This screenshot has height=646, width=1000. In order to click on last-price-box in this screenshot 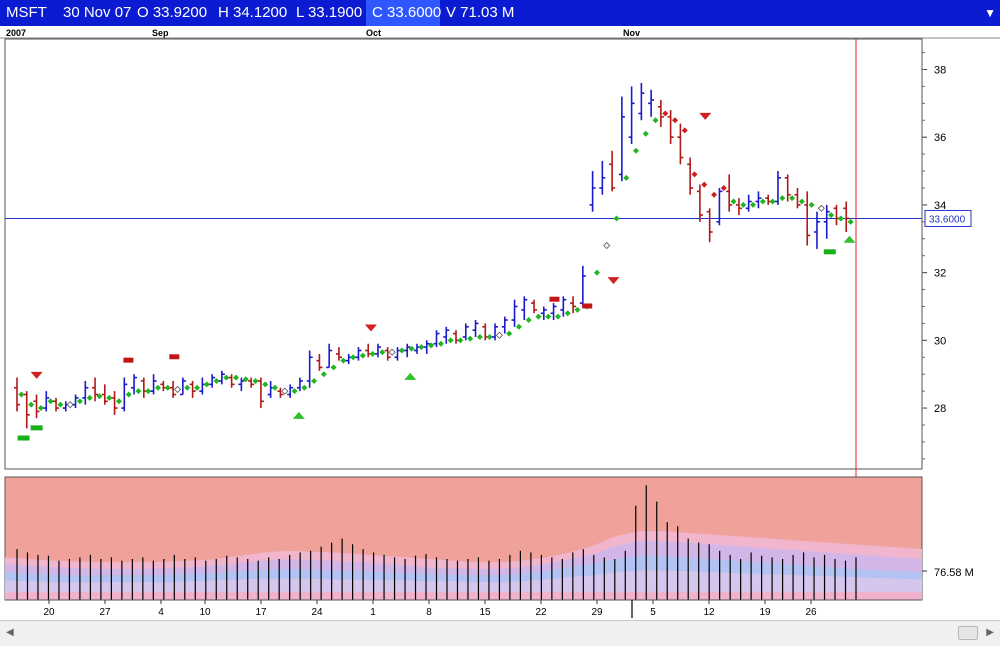, I will do `click(948, 218)`.